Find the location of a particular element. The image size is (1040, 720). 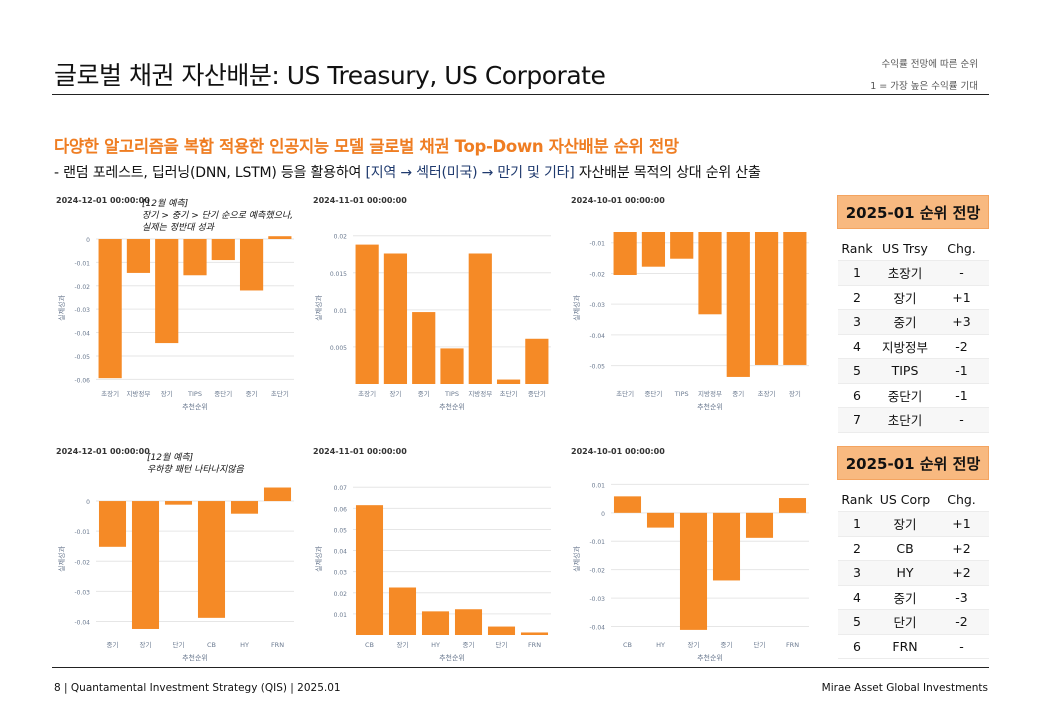

rank-cell: 3 is located at coordinates (857, 322).